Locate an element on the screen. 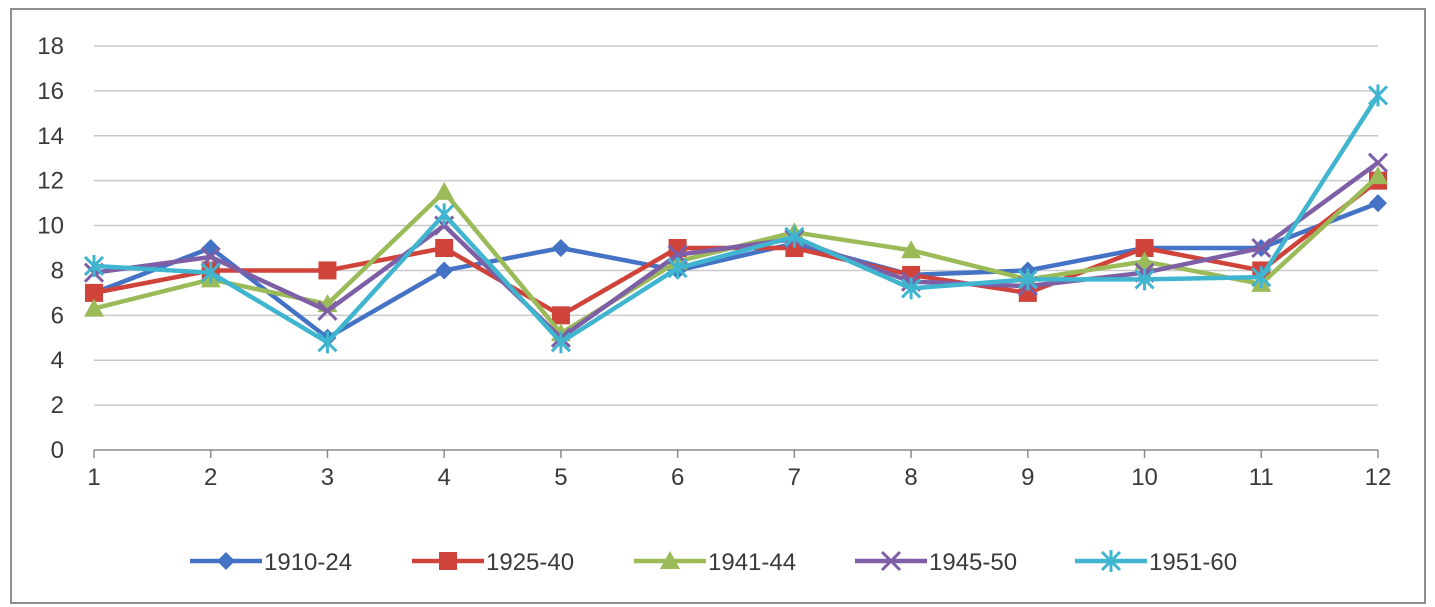 The image size is (1435, 607). x-axis is located at coordinates (736, 453).